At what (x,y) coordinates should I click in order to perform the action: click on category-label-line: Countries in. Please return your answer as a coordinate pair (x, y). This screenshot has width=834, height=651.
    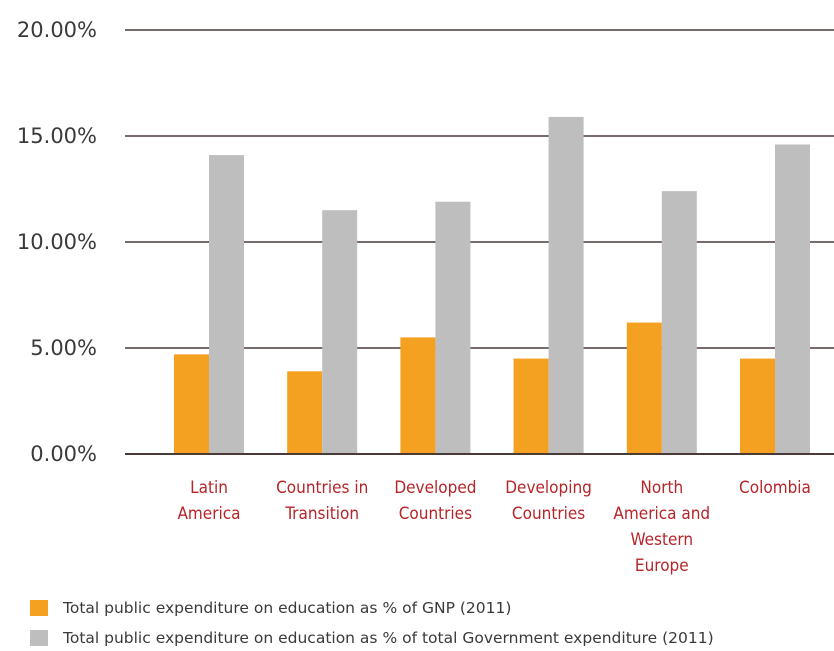
    Looking at the image, I should click on (322, 488).